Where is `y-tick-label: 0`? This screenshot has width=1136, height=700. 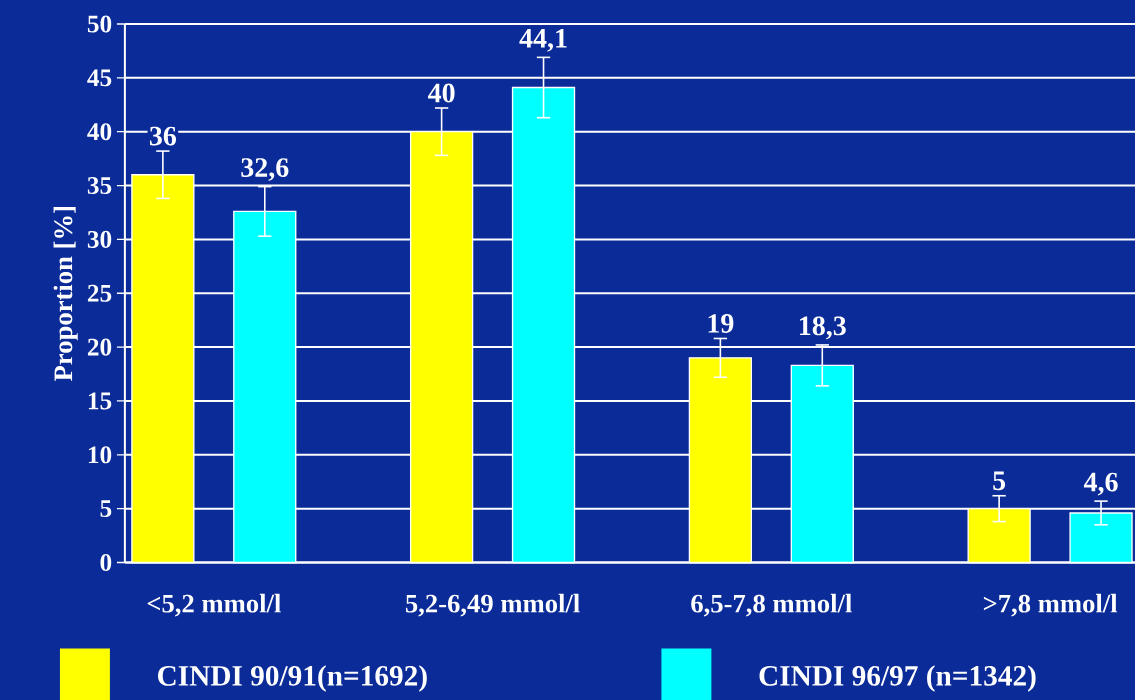 y-tick-label: 0 is located at coordinates (106, 562).